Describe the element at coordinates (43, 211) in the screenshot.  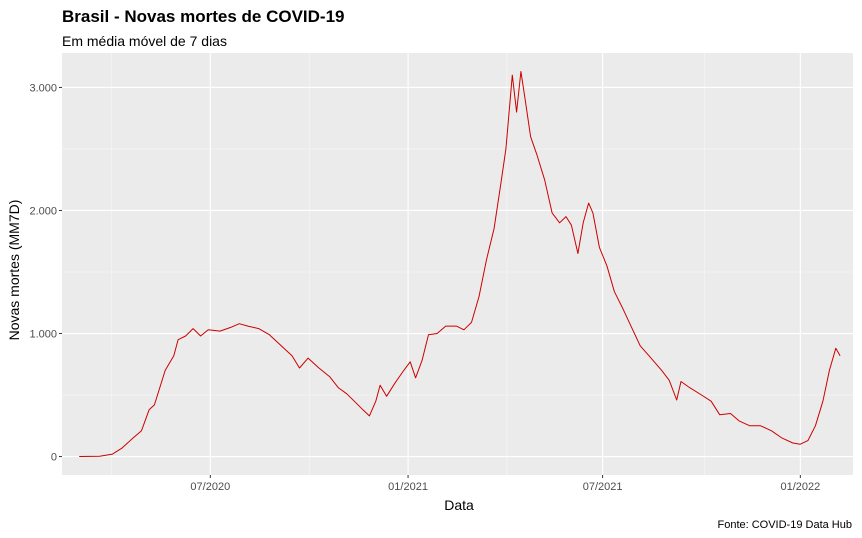
I see `y-tick-label: 2.000` at that location.